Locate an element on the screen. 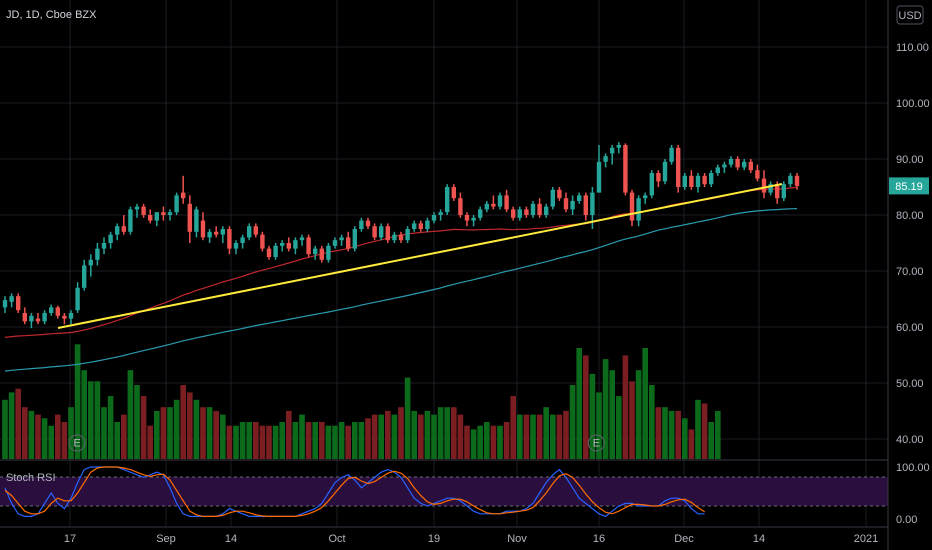  time-tick-label: 16 is located at coordinates (599, 539).